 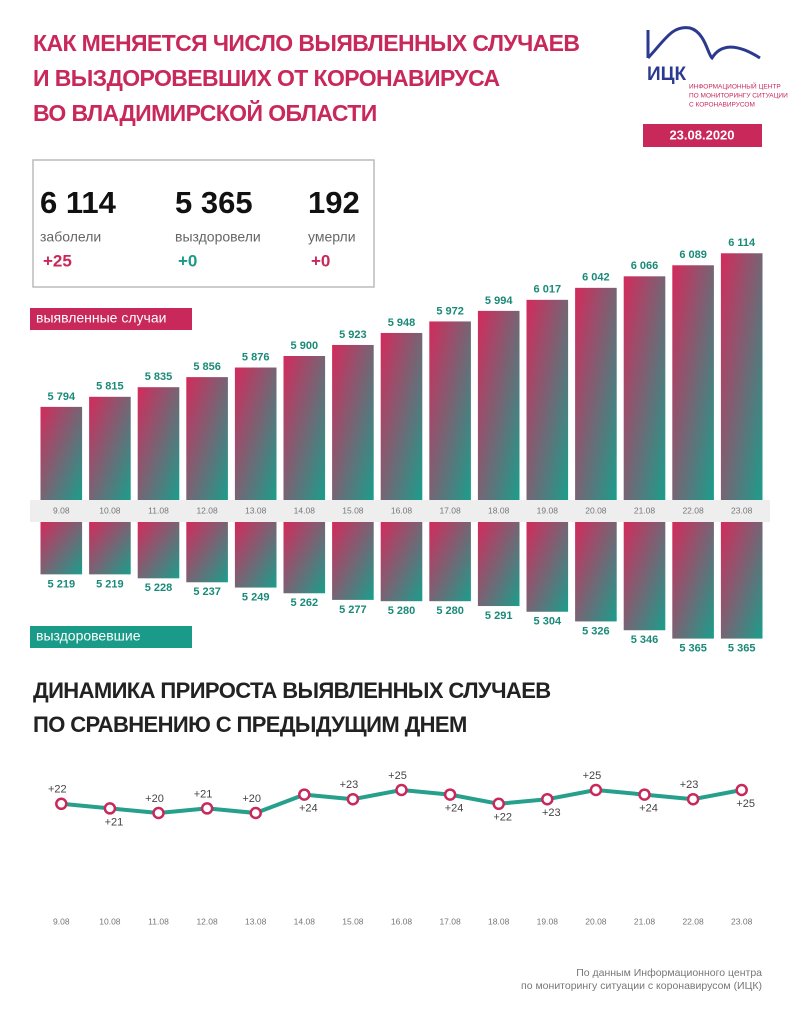 I want to click on stat-change: +25, so click(x=57, y=260).